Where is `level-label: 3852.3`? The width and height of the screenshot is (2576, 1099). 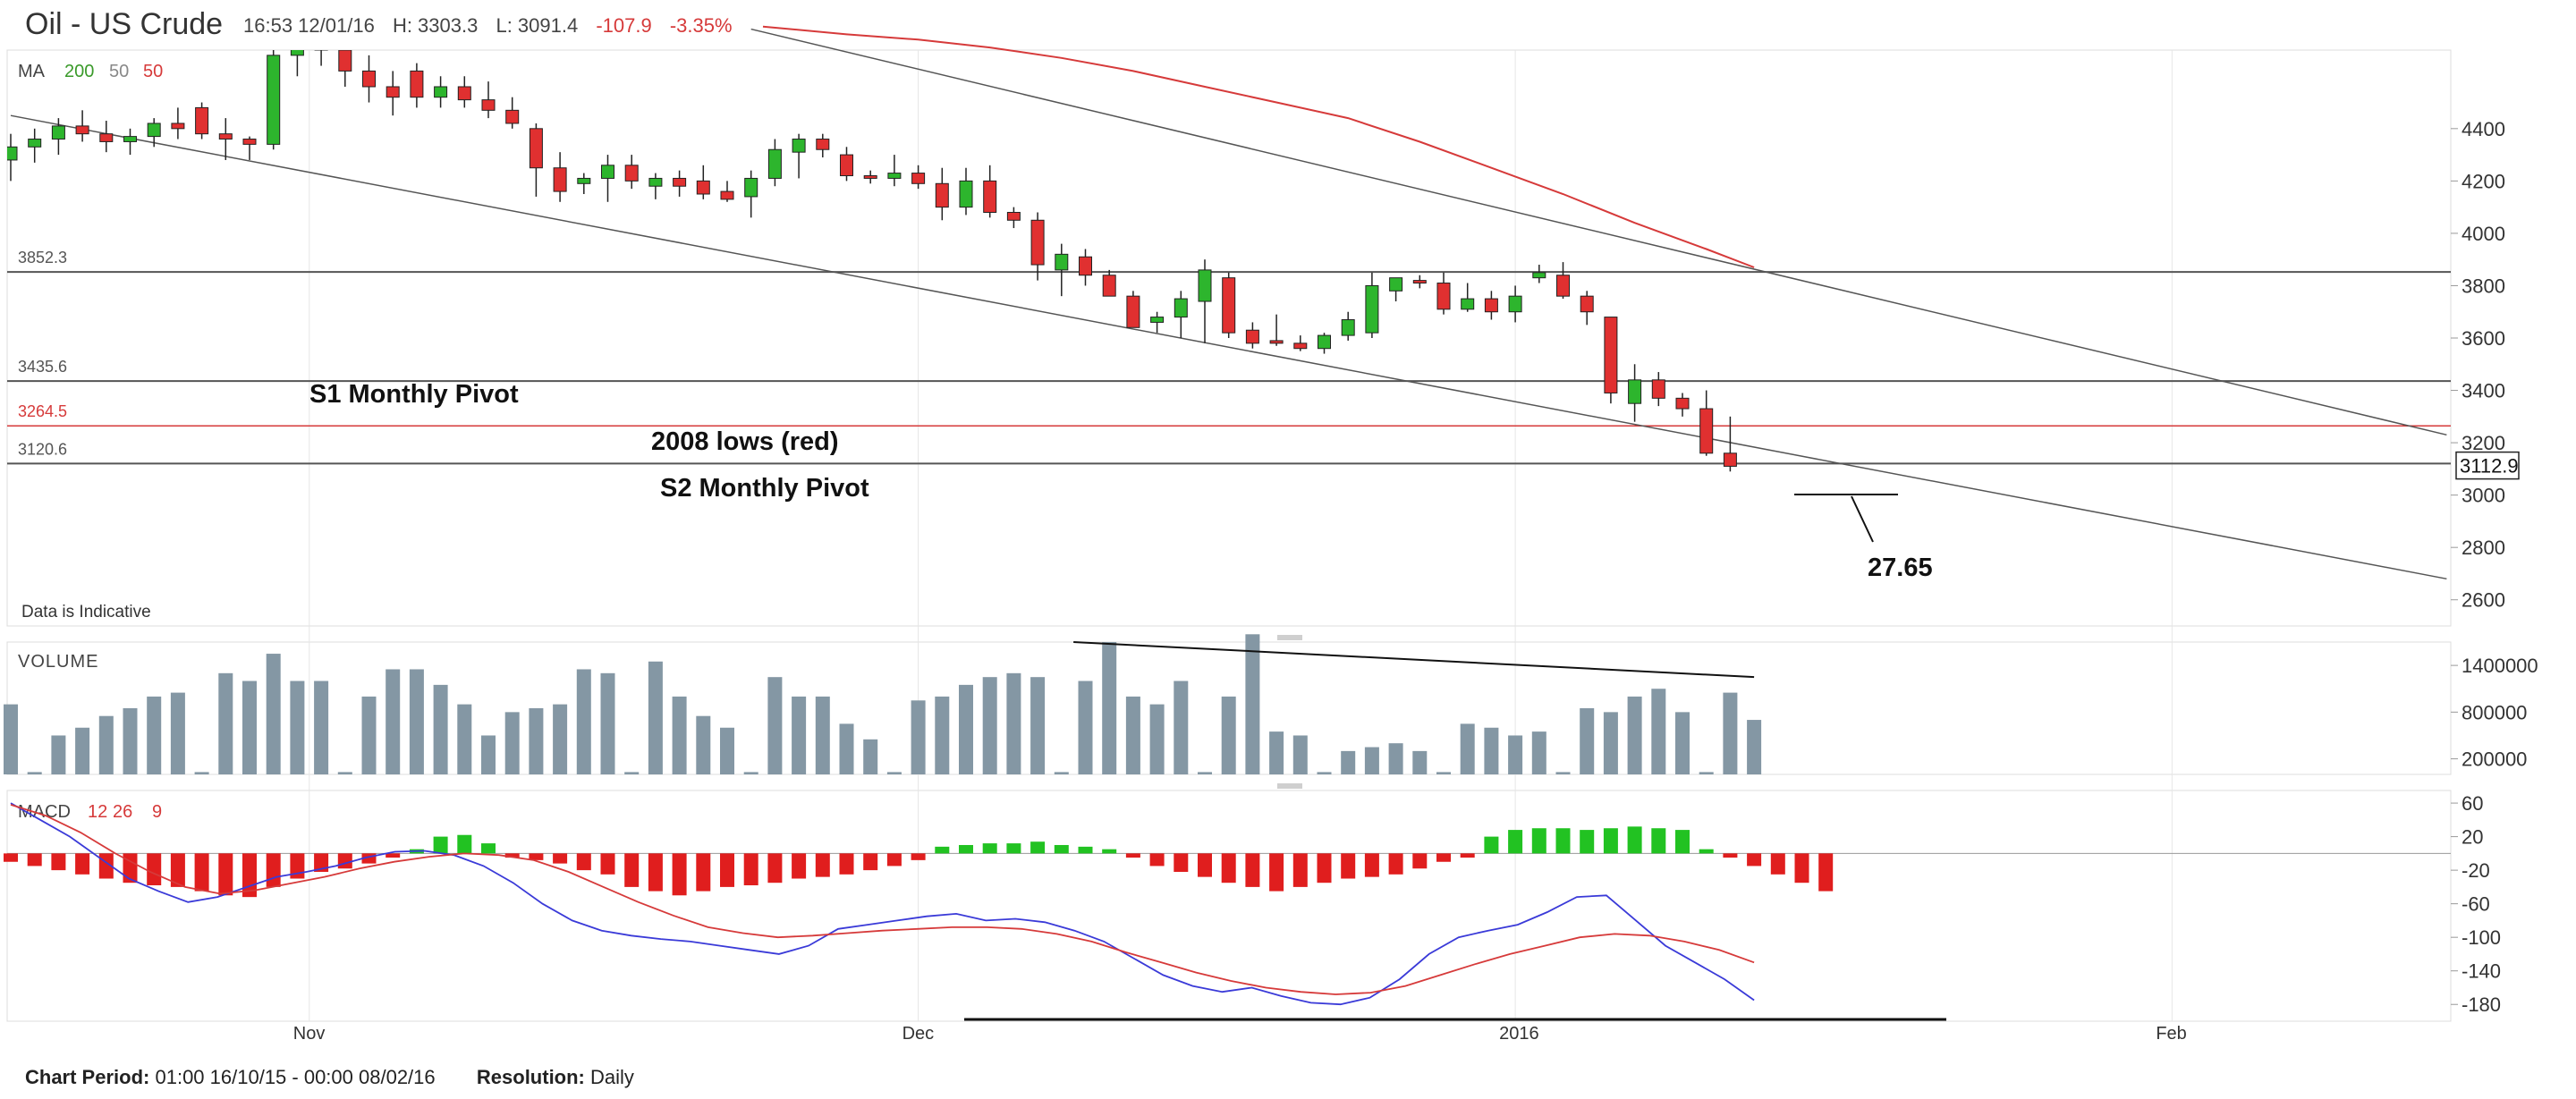 level-label: 3852.3 is located at coordinates (42, 257).